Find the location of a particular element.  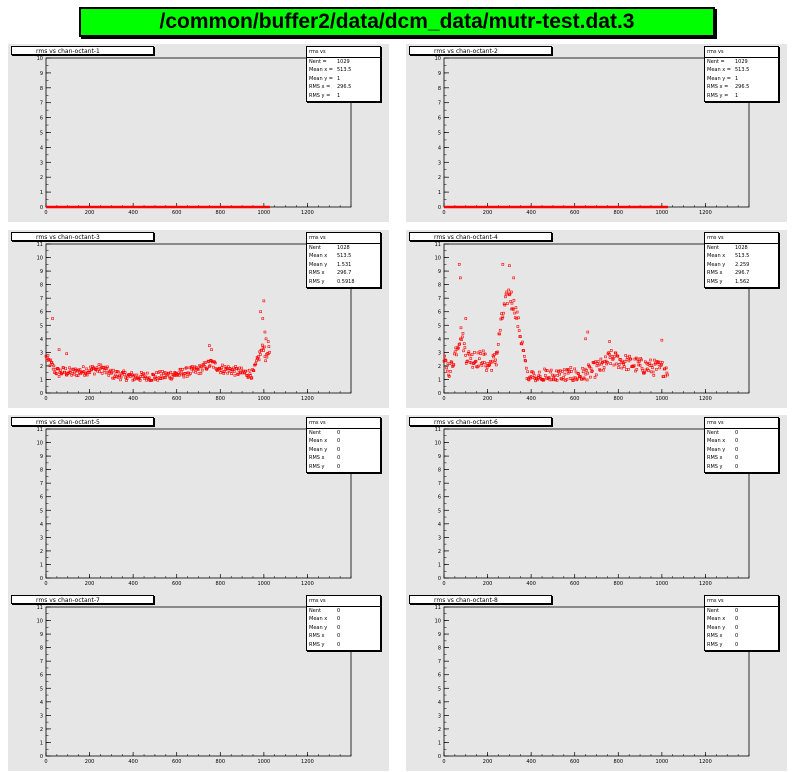

stats-key: RMS x is located at coordinates (317, 273).